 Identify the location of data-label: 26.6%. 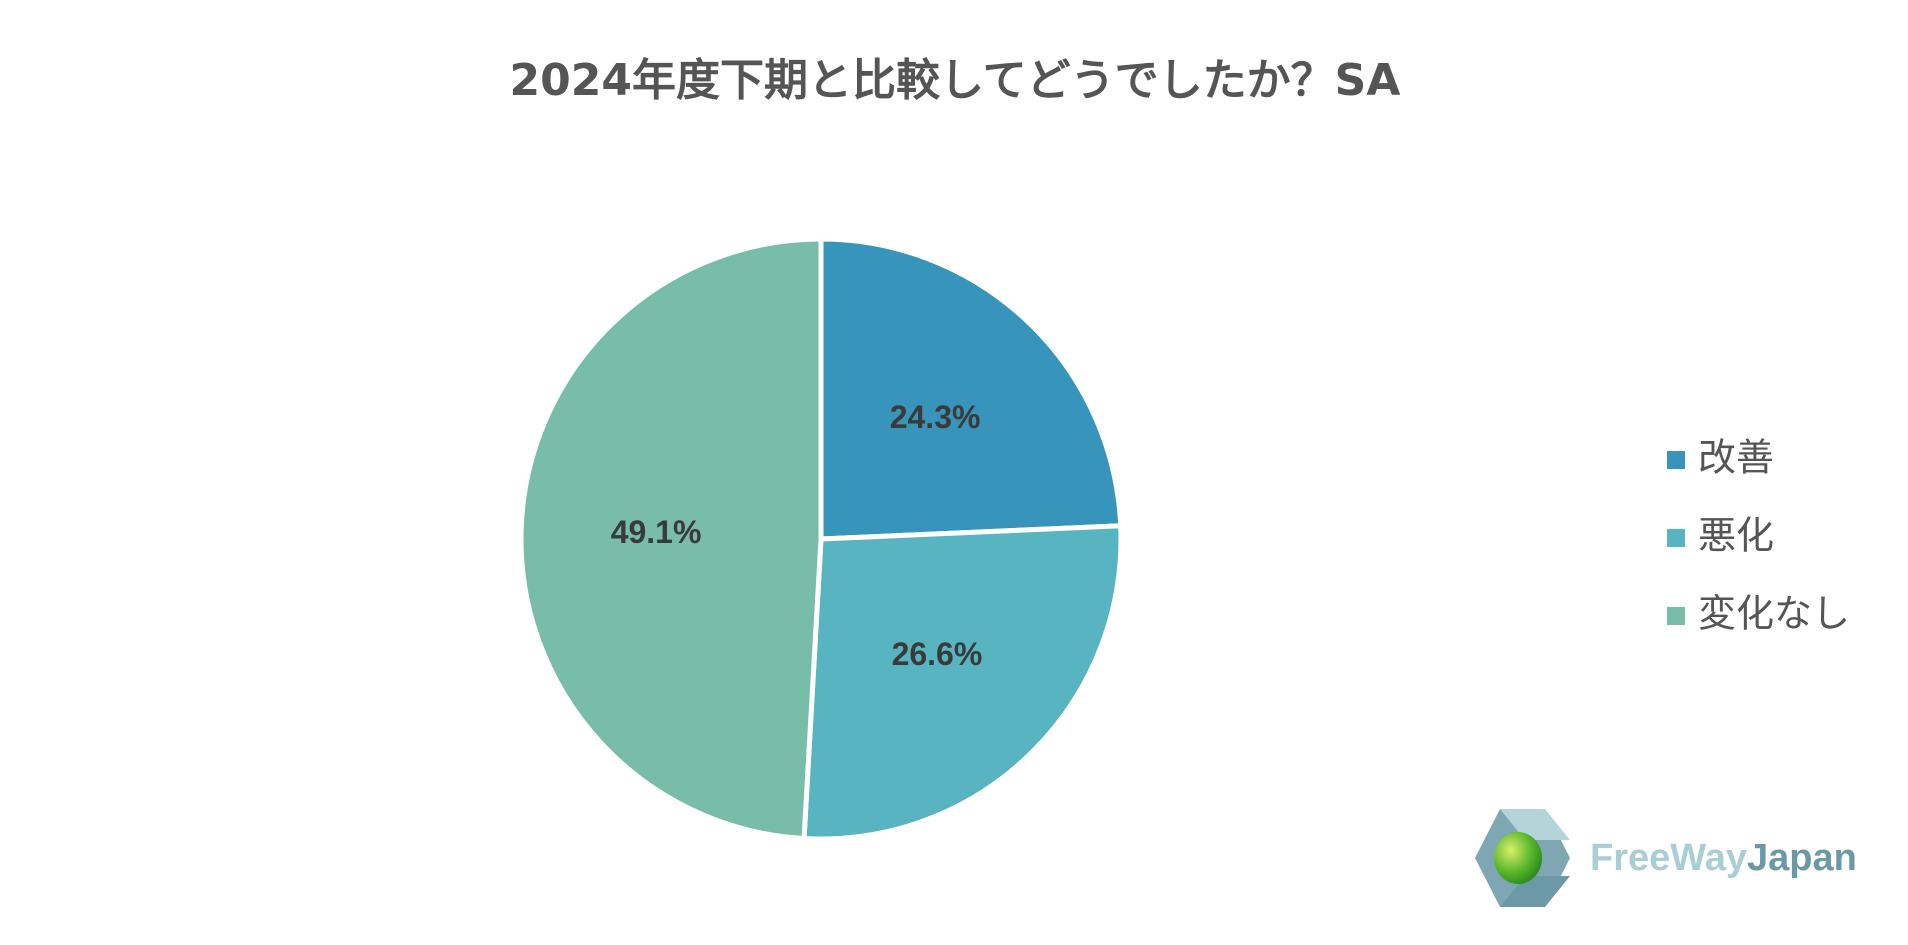
(937, 654).